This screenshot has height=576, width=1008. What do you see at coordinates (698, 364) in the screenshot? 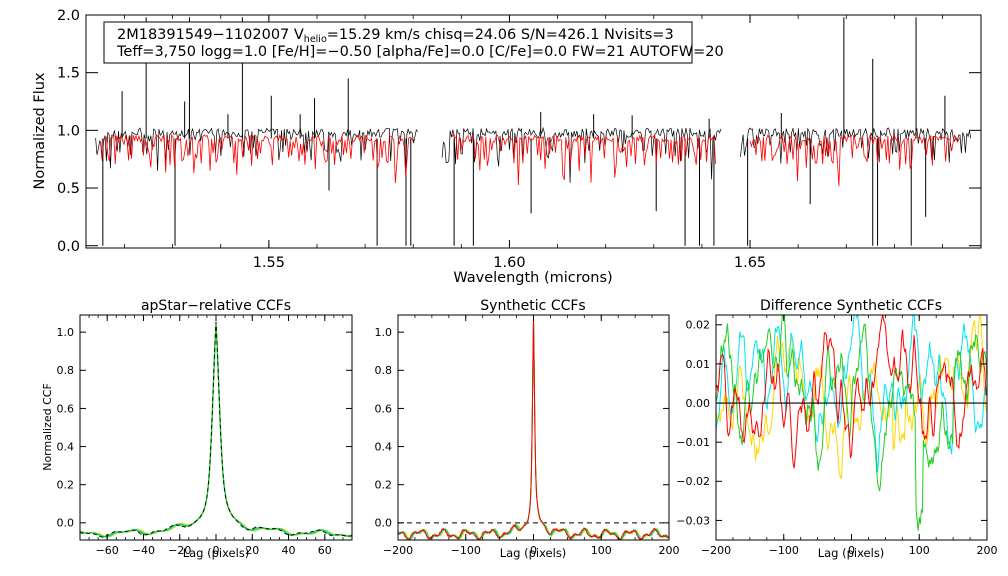
I see `difference-ccf-y-tick-label: 0.01` at bounding box center [698, 364].